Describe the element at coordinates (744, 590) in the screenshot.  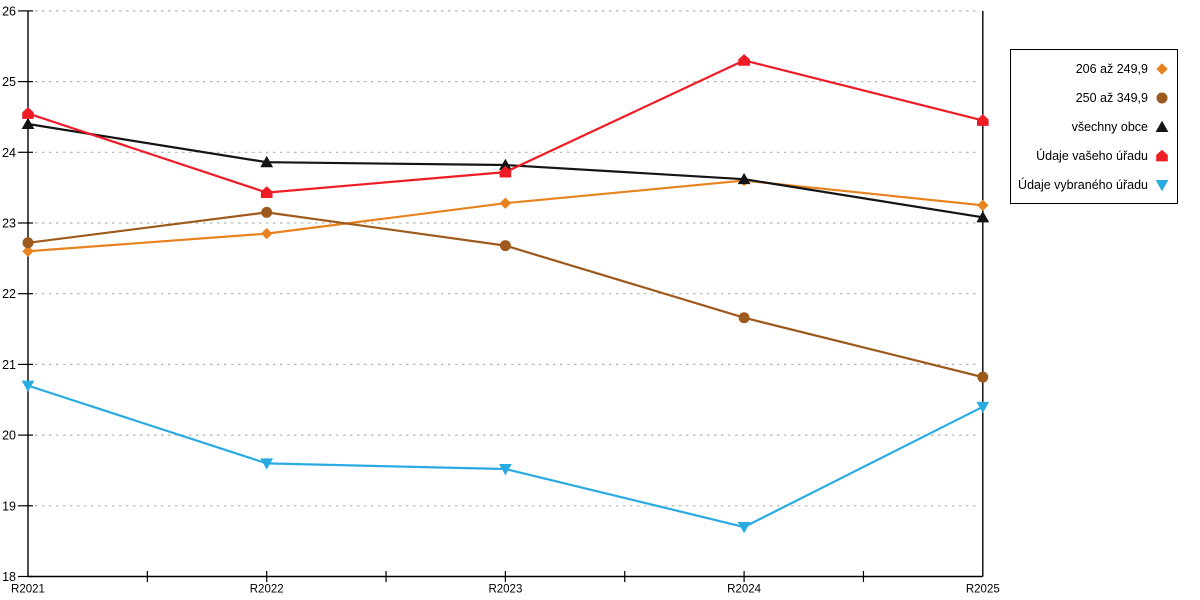
I see `x-axis-label: R2024` at that location.